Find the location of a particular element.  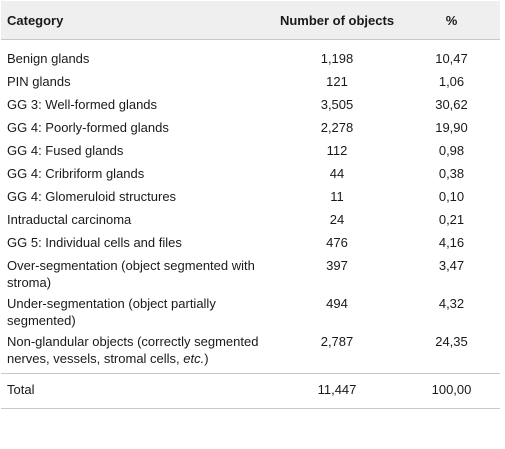

cell-category: GG 4: Fused glands is located at coordinates (65, 150).